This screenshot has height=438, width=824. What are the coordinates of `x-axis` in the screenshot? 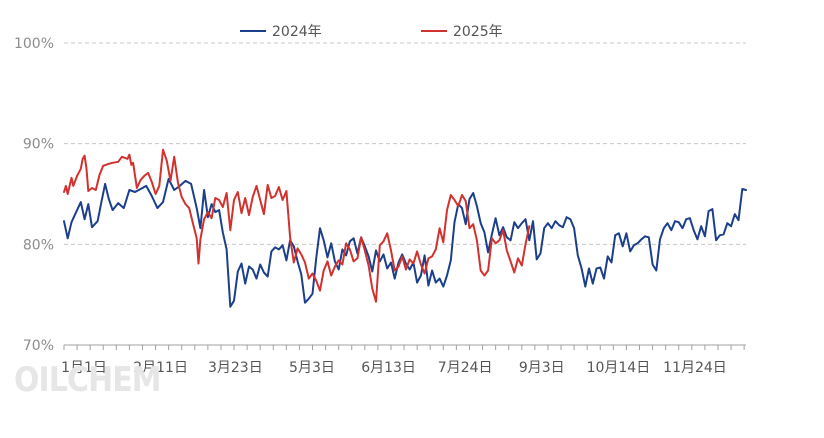 It's located at (404, 347).